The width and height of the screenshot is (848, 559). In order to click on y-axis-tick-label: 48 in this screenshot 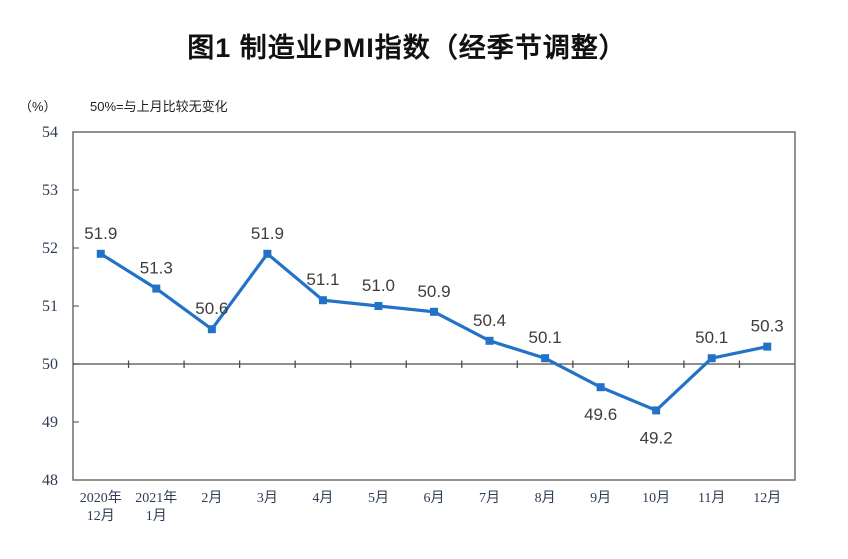, I will do `click(50, 480)`.